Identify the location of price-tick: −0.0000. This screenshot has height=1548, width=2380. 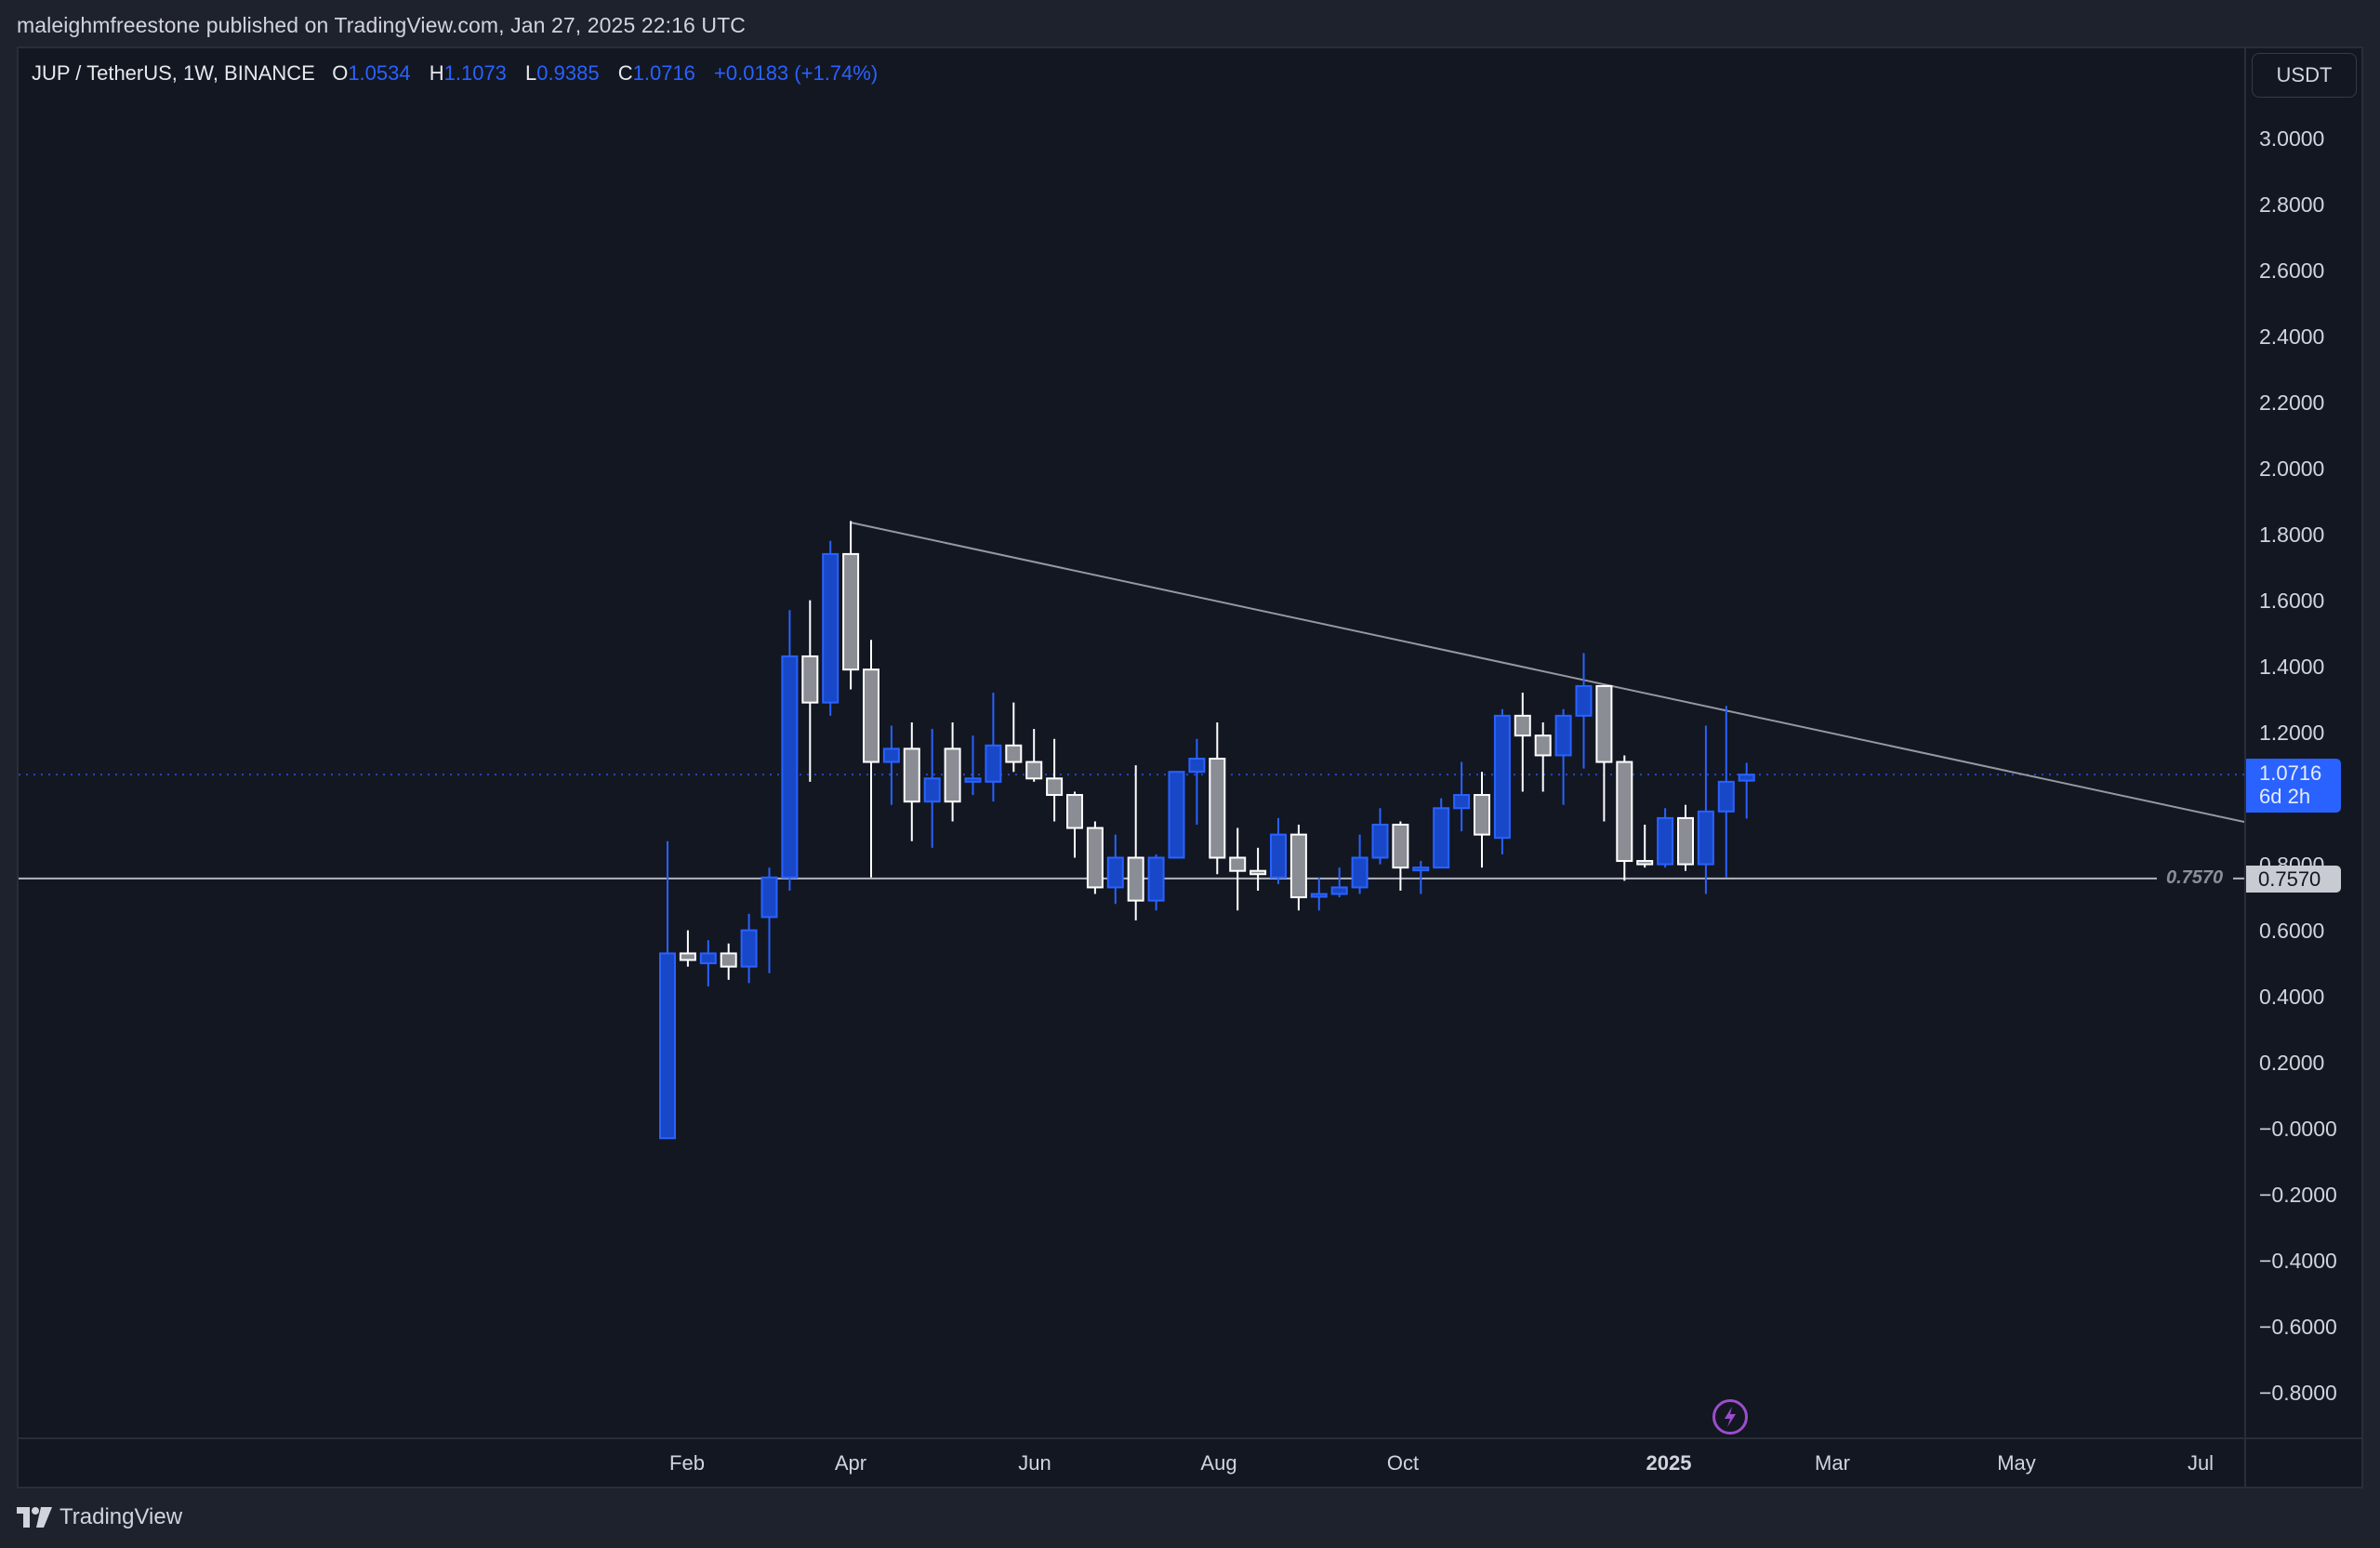
(2298, 1128).